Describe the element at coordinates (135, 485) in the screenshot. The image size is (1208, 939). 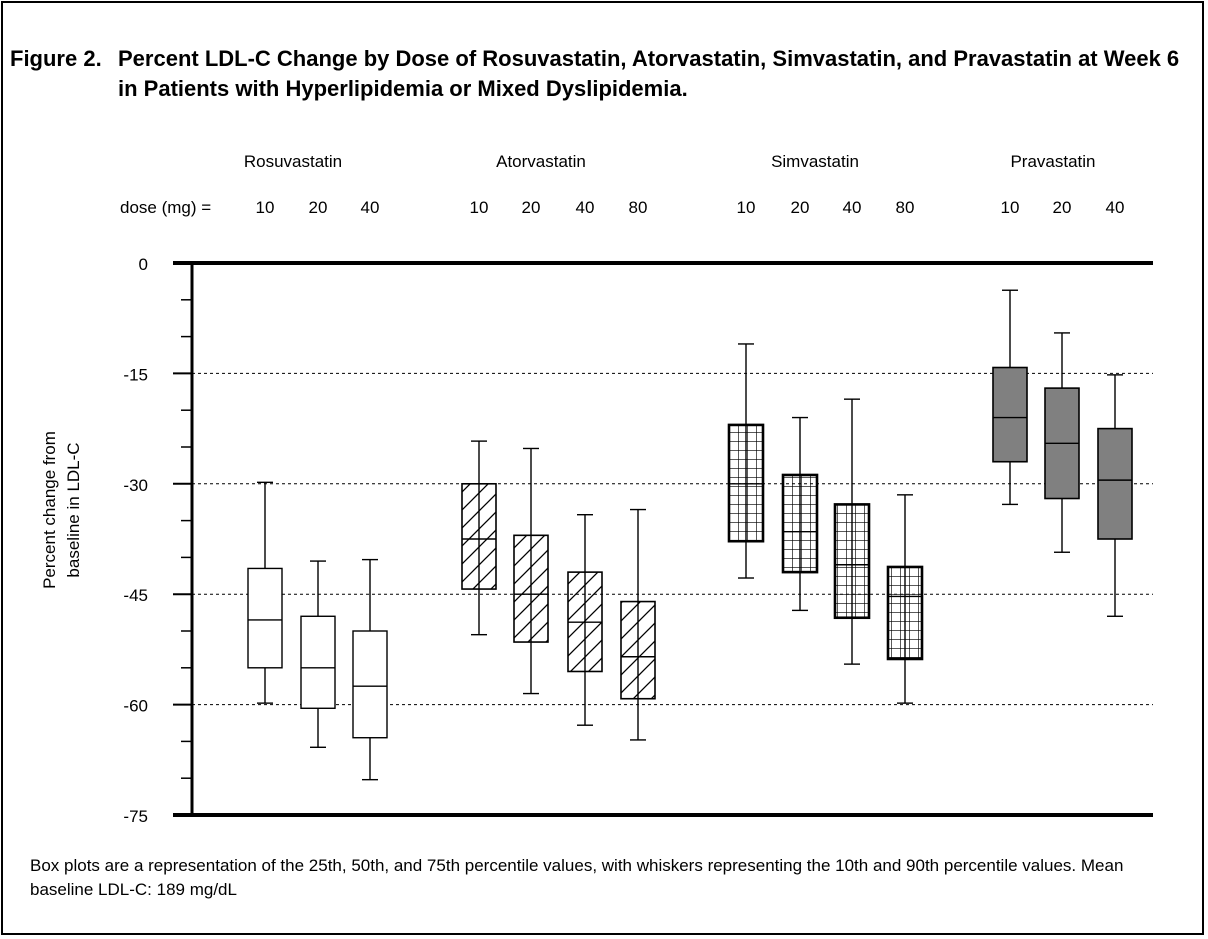
I see `y-tick-label: -30` at that location.